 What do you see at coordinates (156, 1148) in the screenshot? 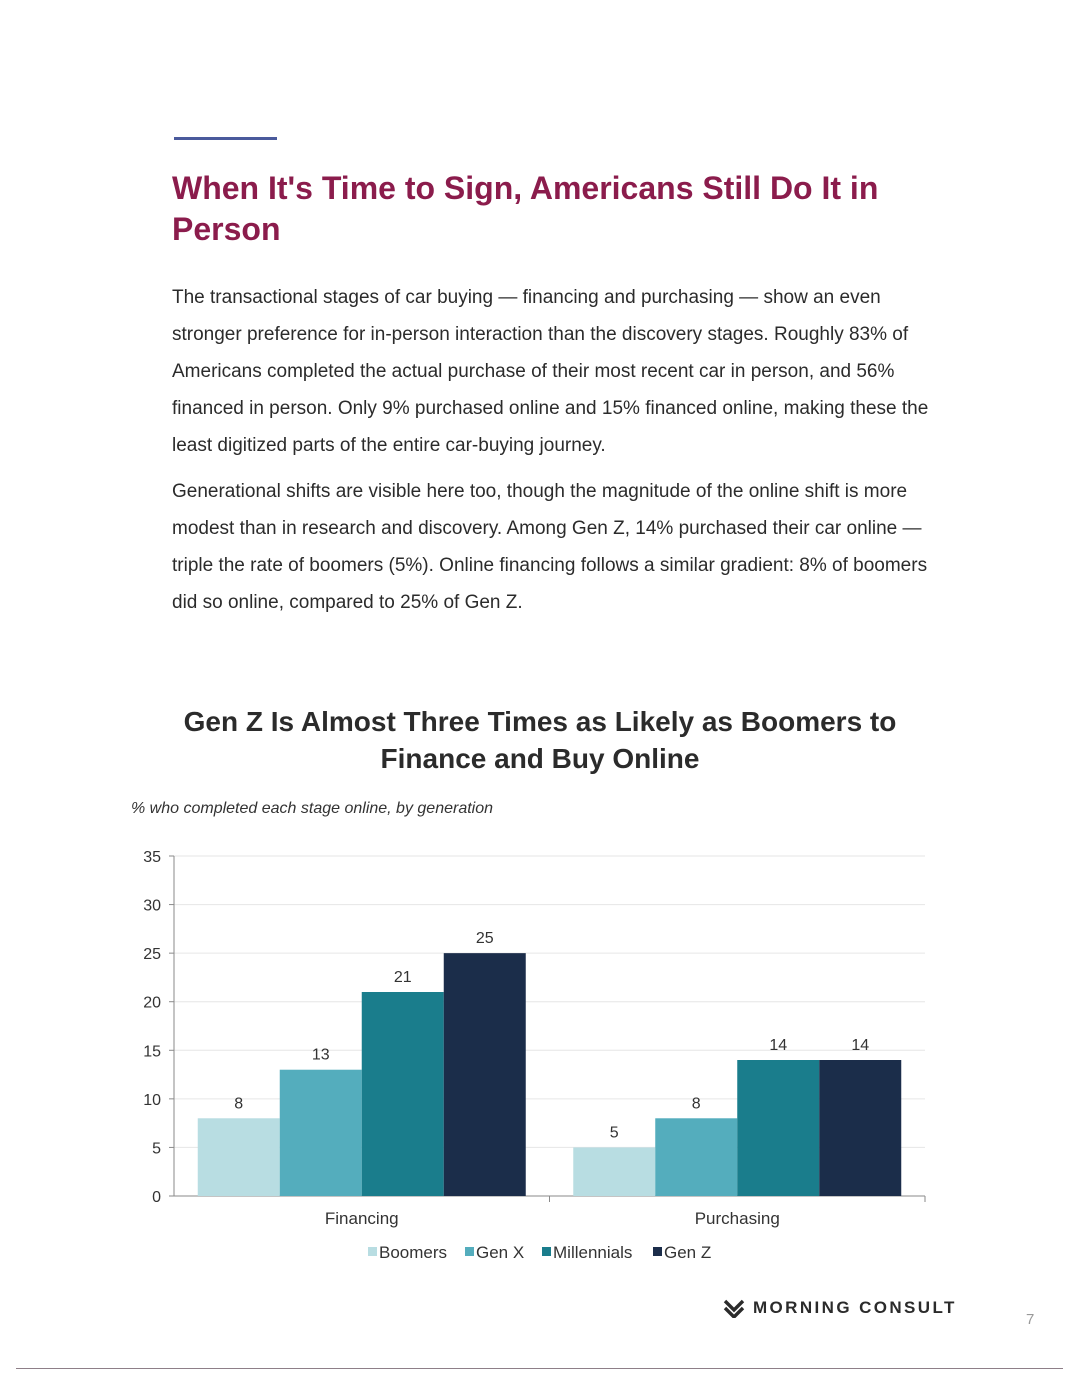
I see `y-tick-label: 5` at bounding box center [156, 1148].